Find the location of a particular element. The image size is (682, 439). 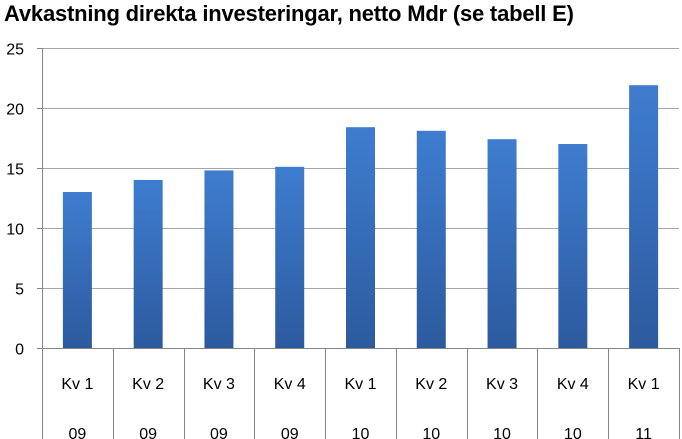

y-tick-label: 5 is located at coordinates (19, 290).